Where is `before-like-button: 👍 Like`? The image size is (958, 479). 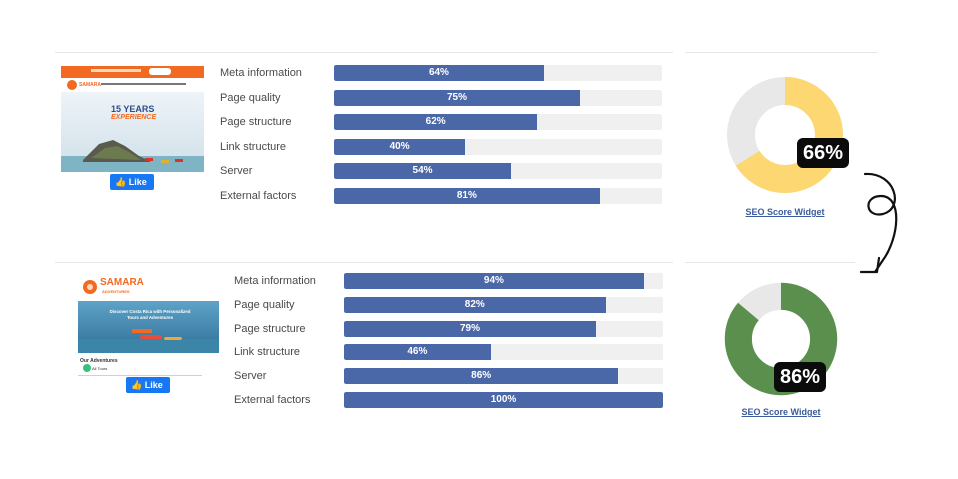
before-like-button: 👍 Like is located at coordinates (132, 182).